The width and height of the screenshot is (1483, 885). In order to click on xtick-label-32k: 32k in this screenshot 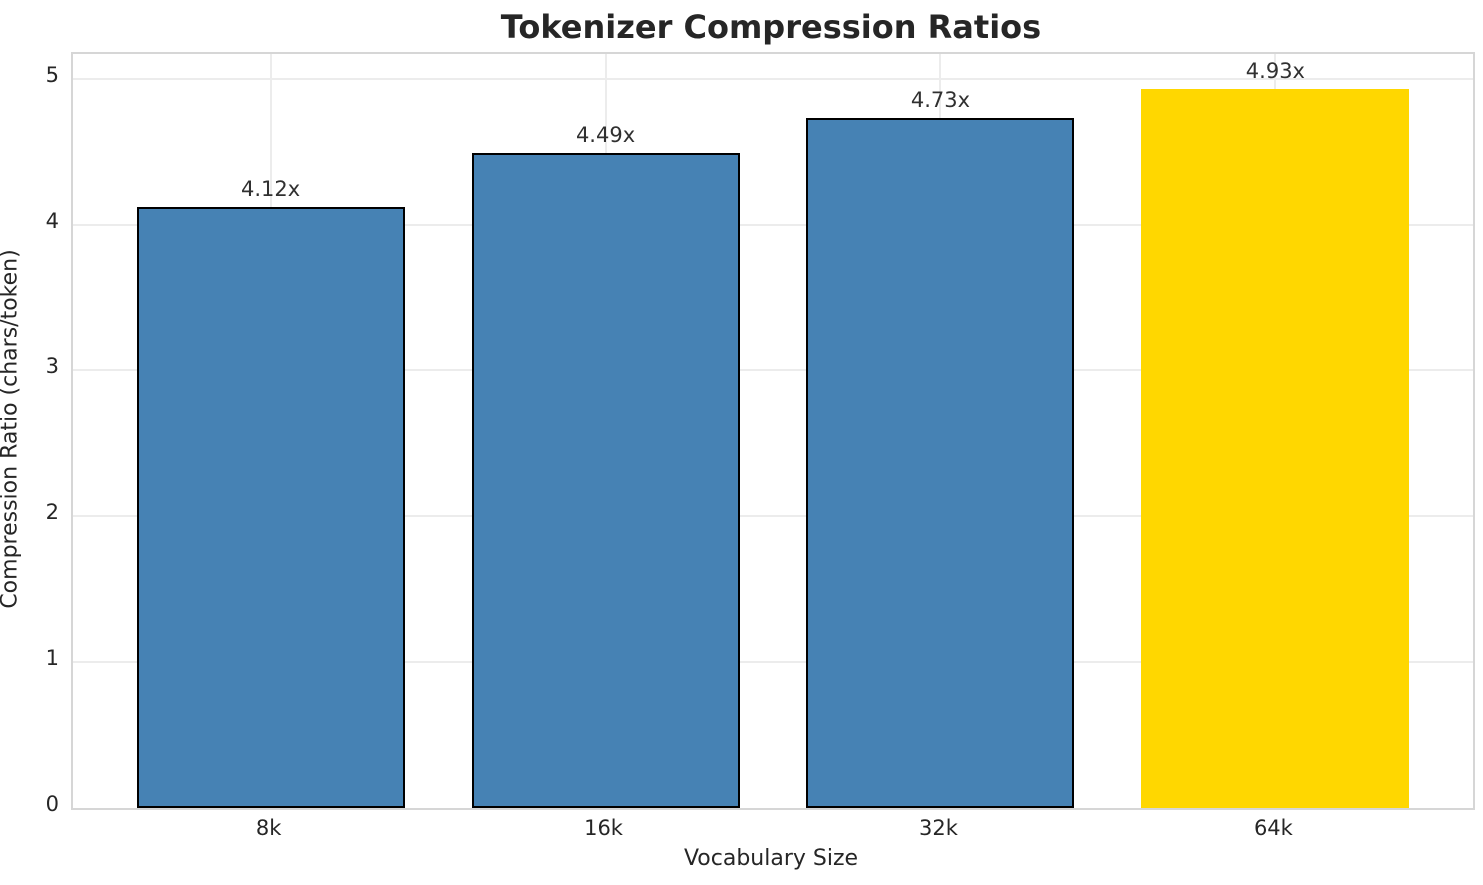, I will do `click(938, 828)`.